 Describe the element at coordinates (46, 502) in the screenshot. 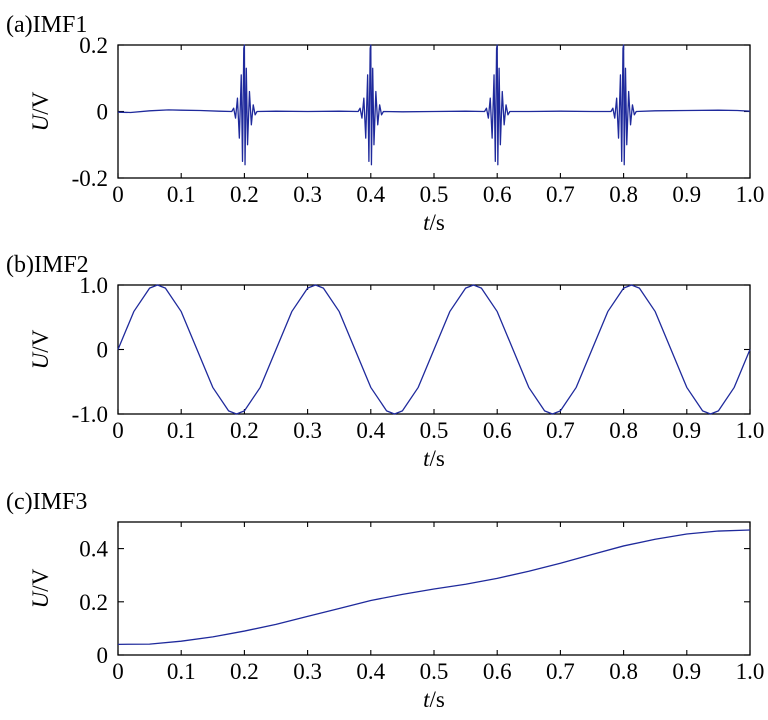

I see `panel-title: (c)IMF3` at that location.